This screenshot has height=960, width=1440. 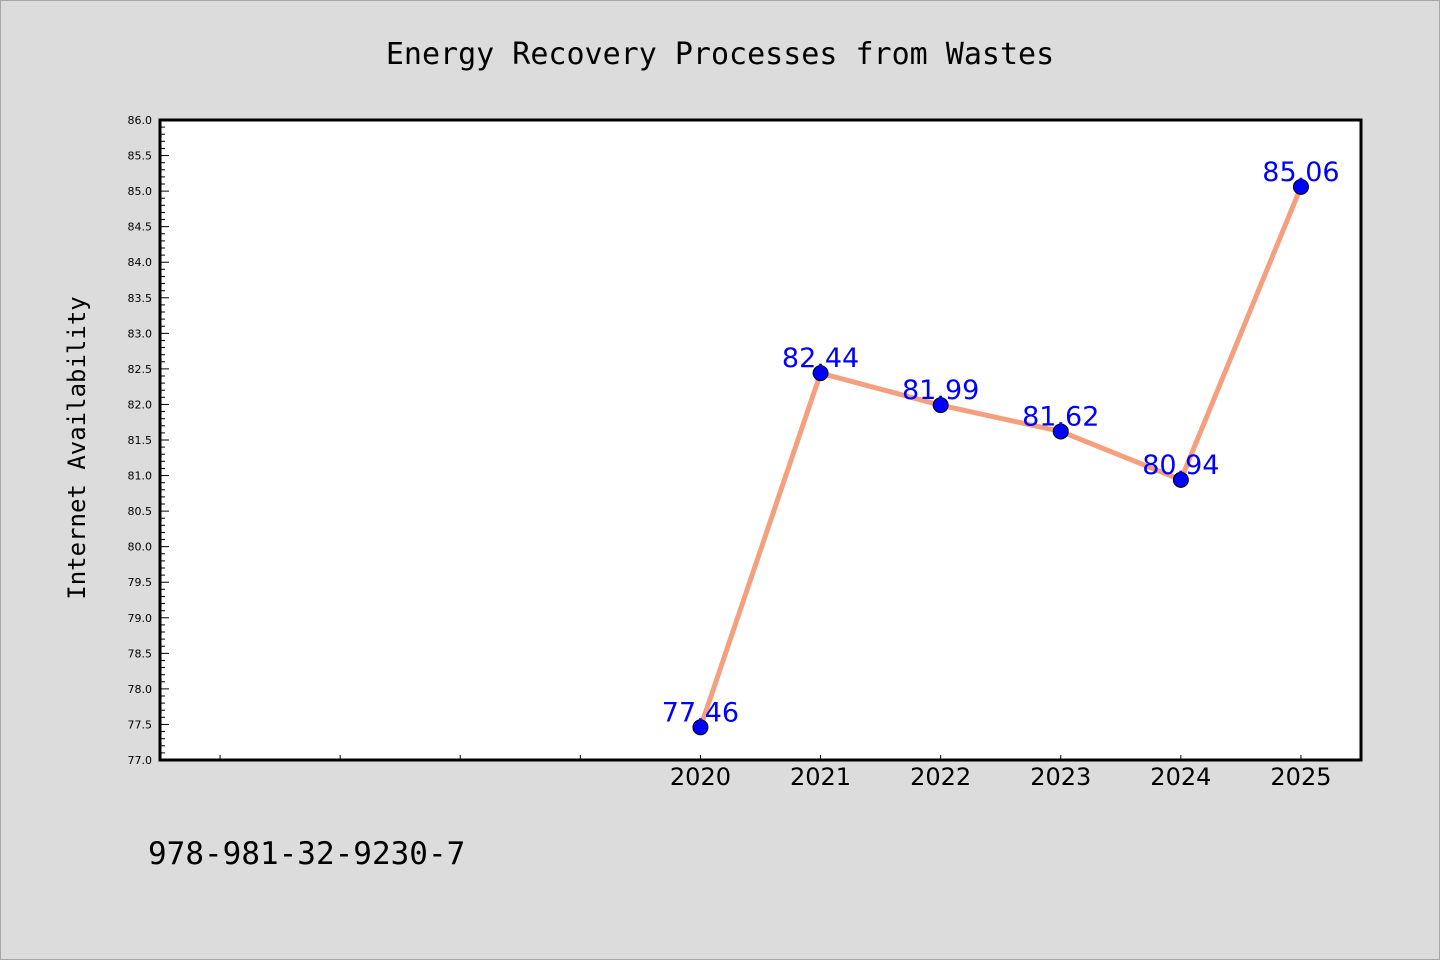 I want to click on y-tick-label: 80.5, so click(x=140, y=511).